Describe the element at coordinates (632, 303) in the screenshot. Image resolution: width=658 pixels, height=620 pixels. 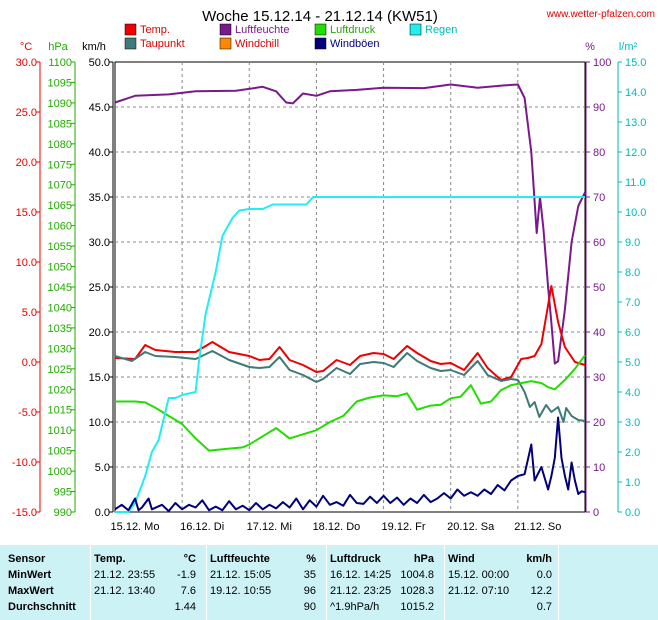
I see `rain-tick-label: 7.0` at that location.